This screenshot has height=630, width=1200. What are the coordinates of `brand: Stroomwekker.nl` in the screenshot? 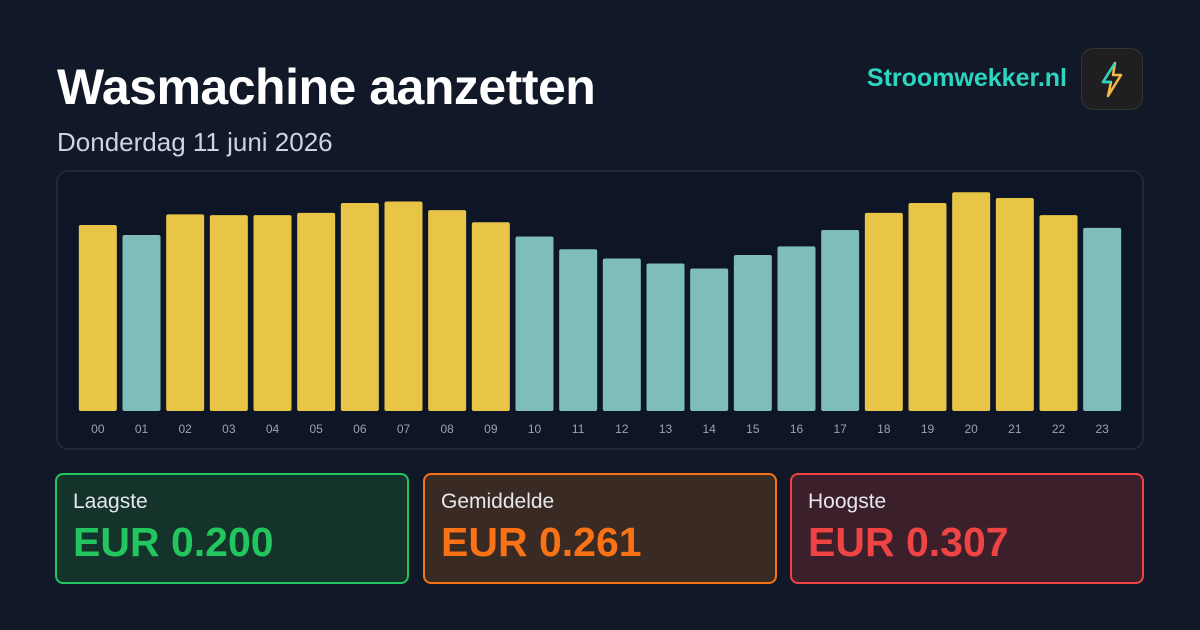 It's located at (966, 78).